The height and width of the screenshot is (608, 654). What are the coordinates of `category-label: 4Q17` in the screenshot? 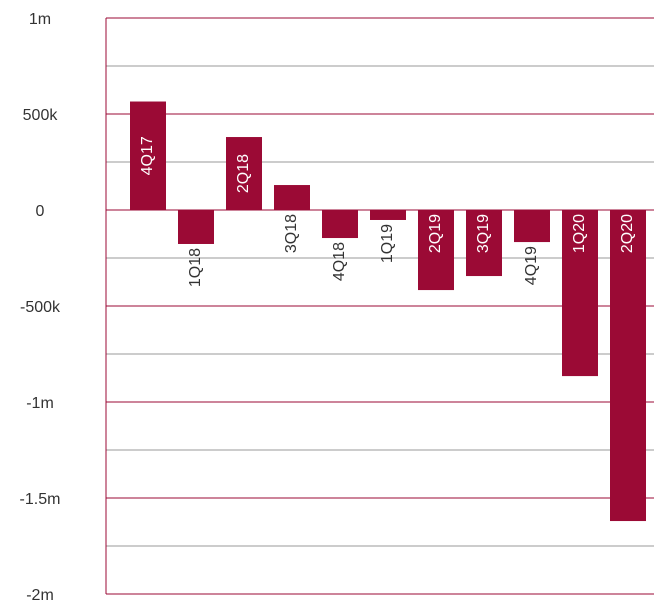 It's located at (147, 155).